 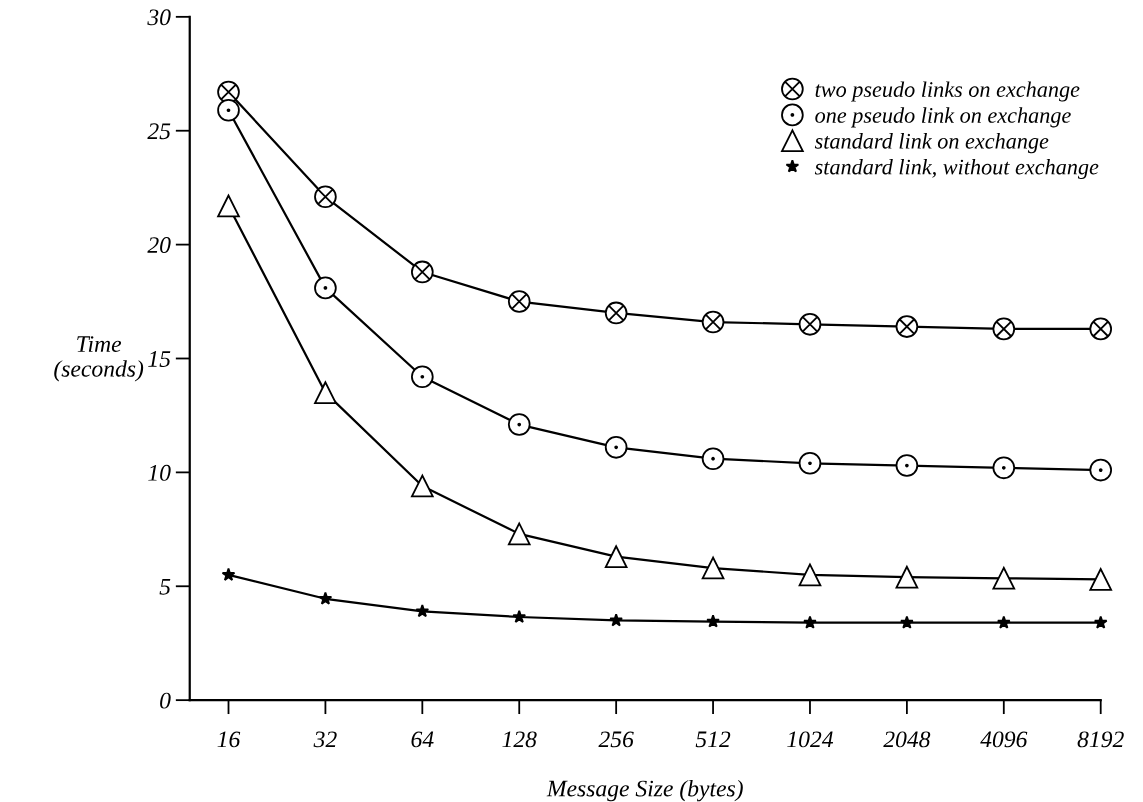 I want to click on x-tick-label: 4096, so click(x=1004, y=739).